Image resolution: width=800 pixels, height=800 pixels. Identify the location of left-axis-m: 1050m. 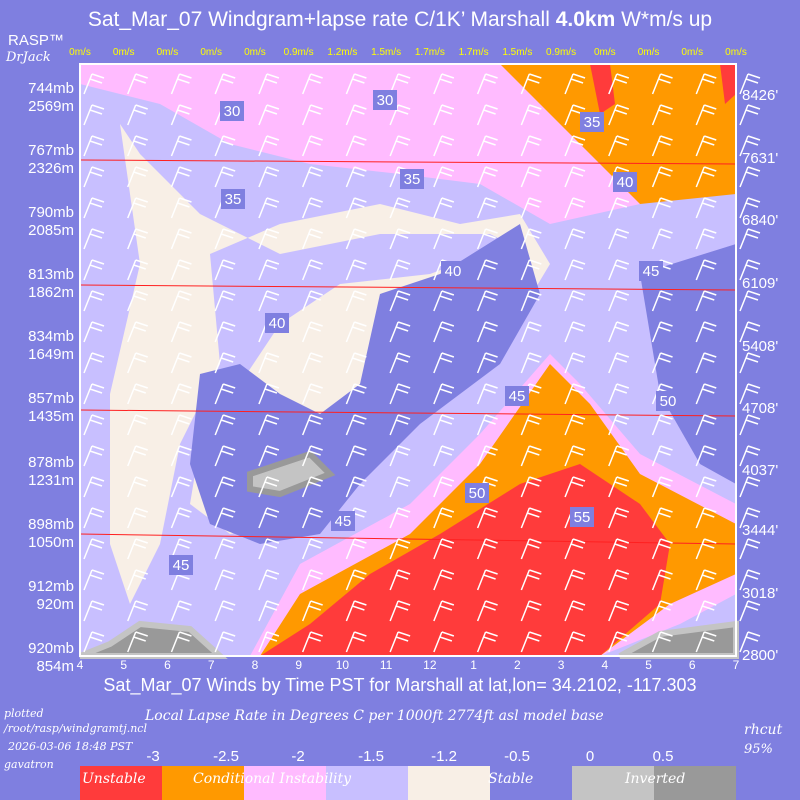
(51, 542).